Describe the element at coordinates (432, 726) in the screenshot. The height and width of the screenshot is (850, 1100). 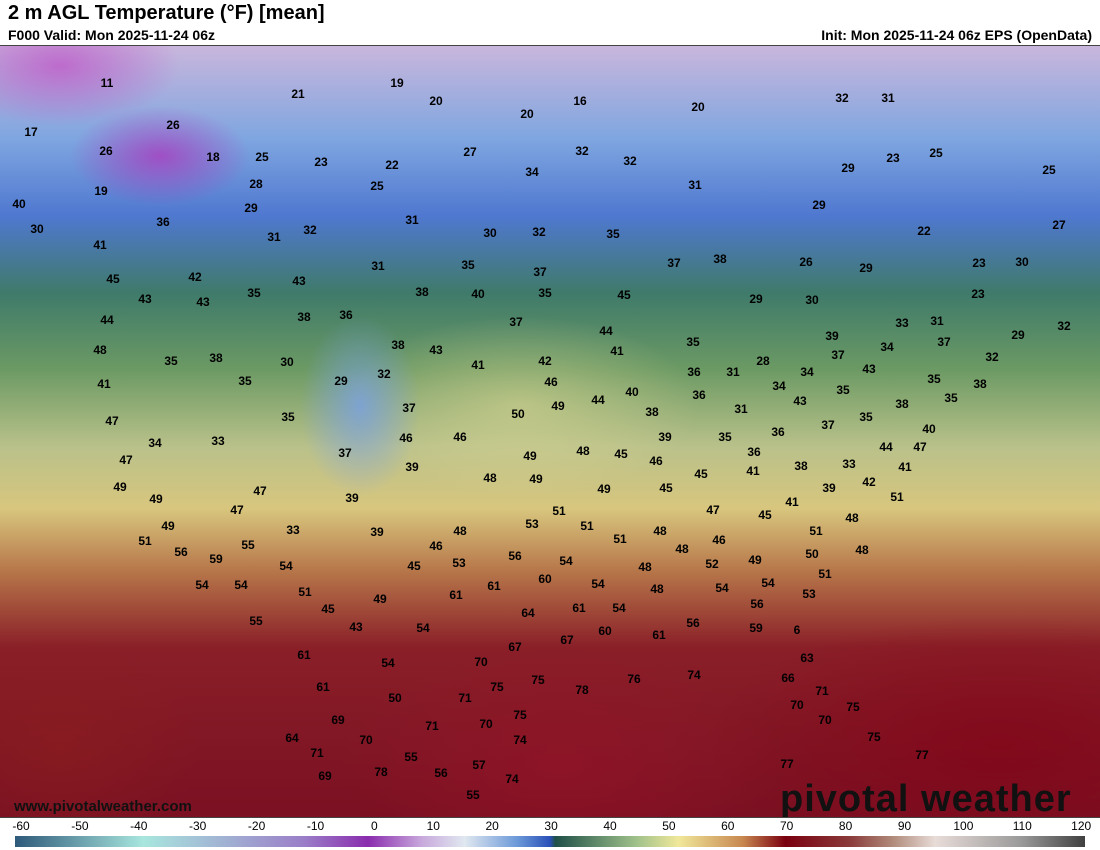
I see `temperature-label: 71` at that location.